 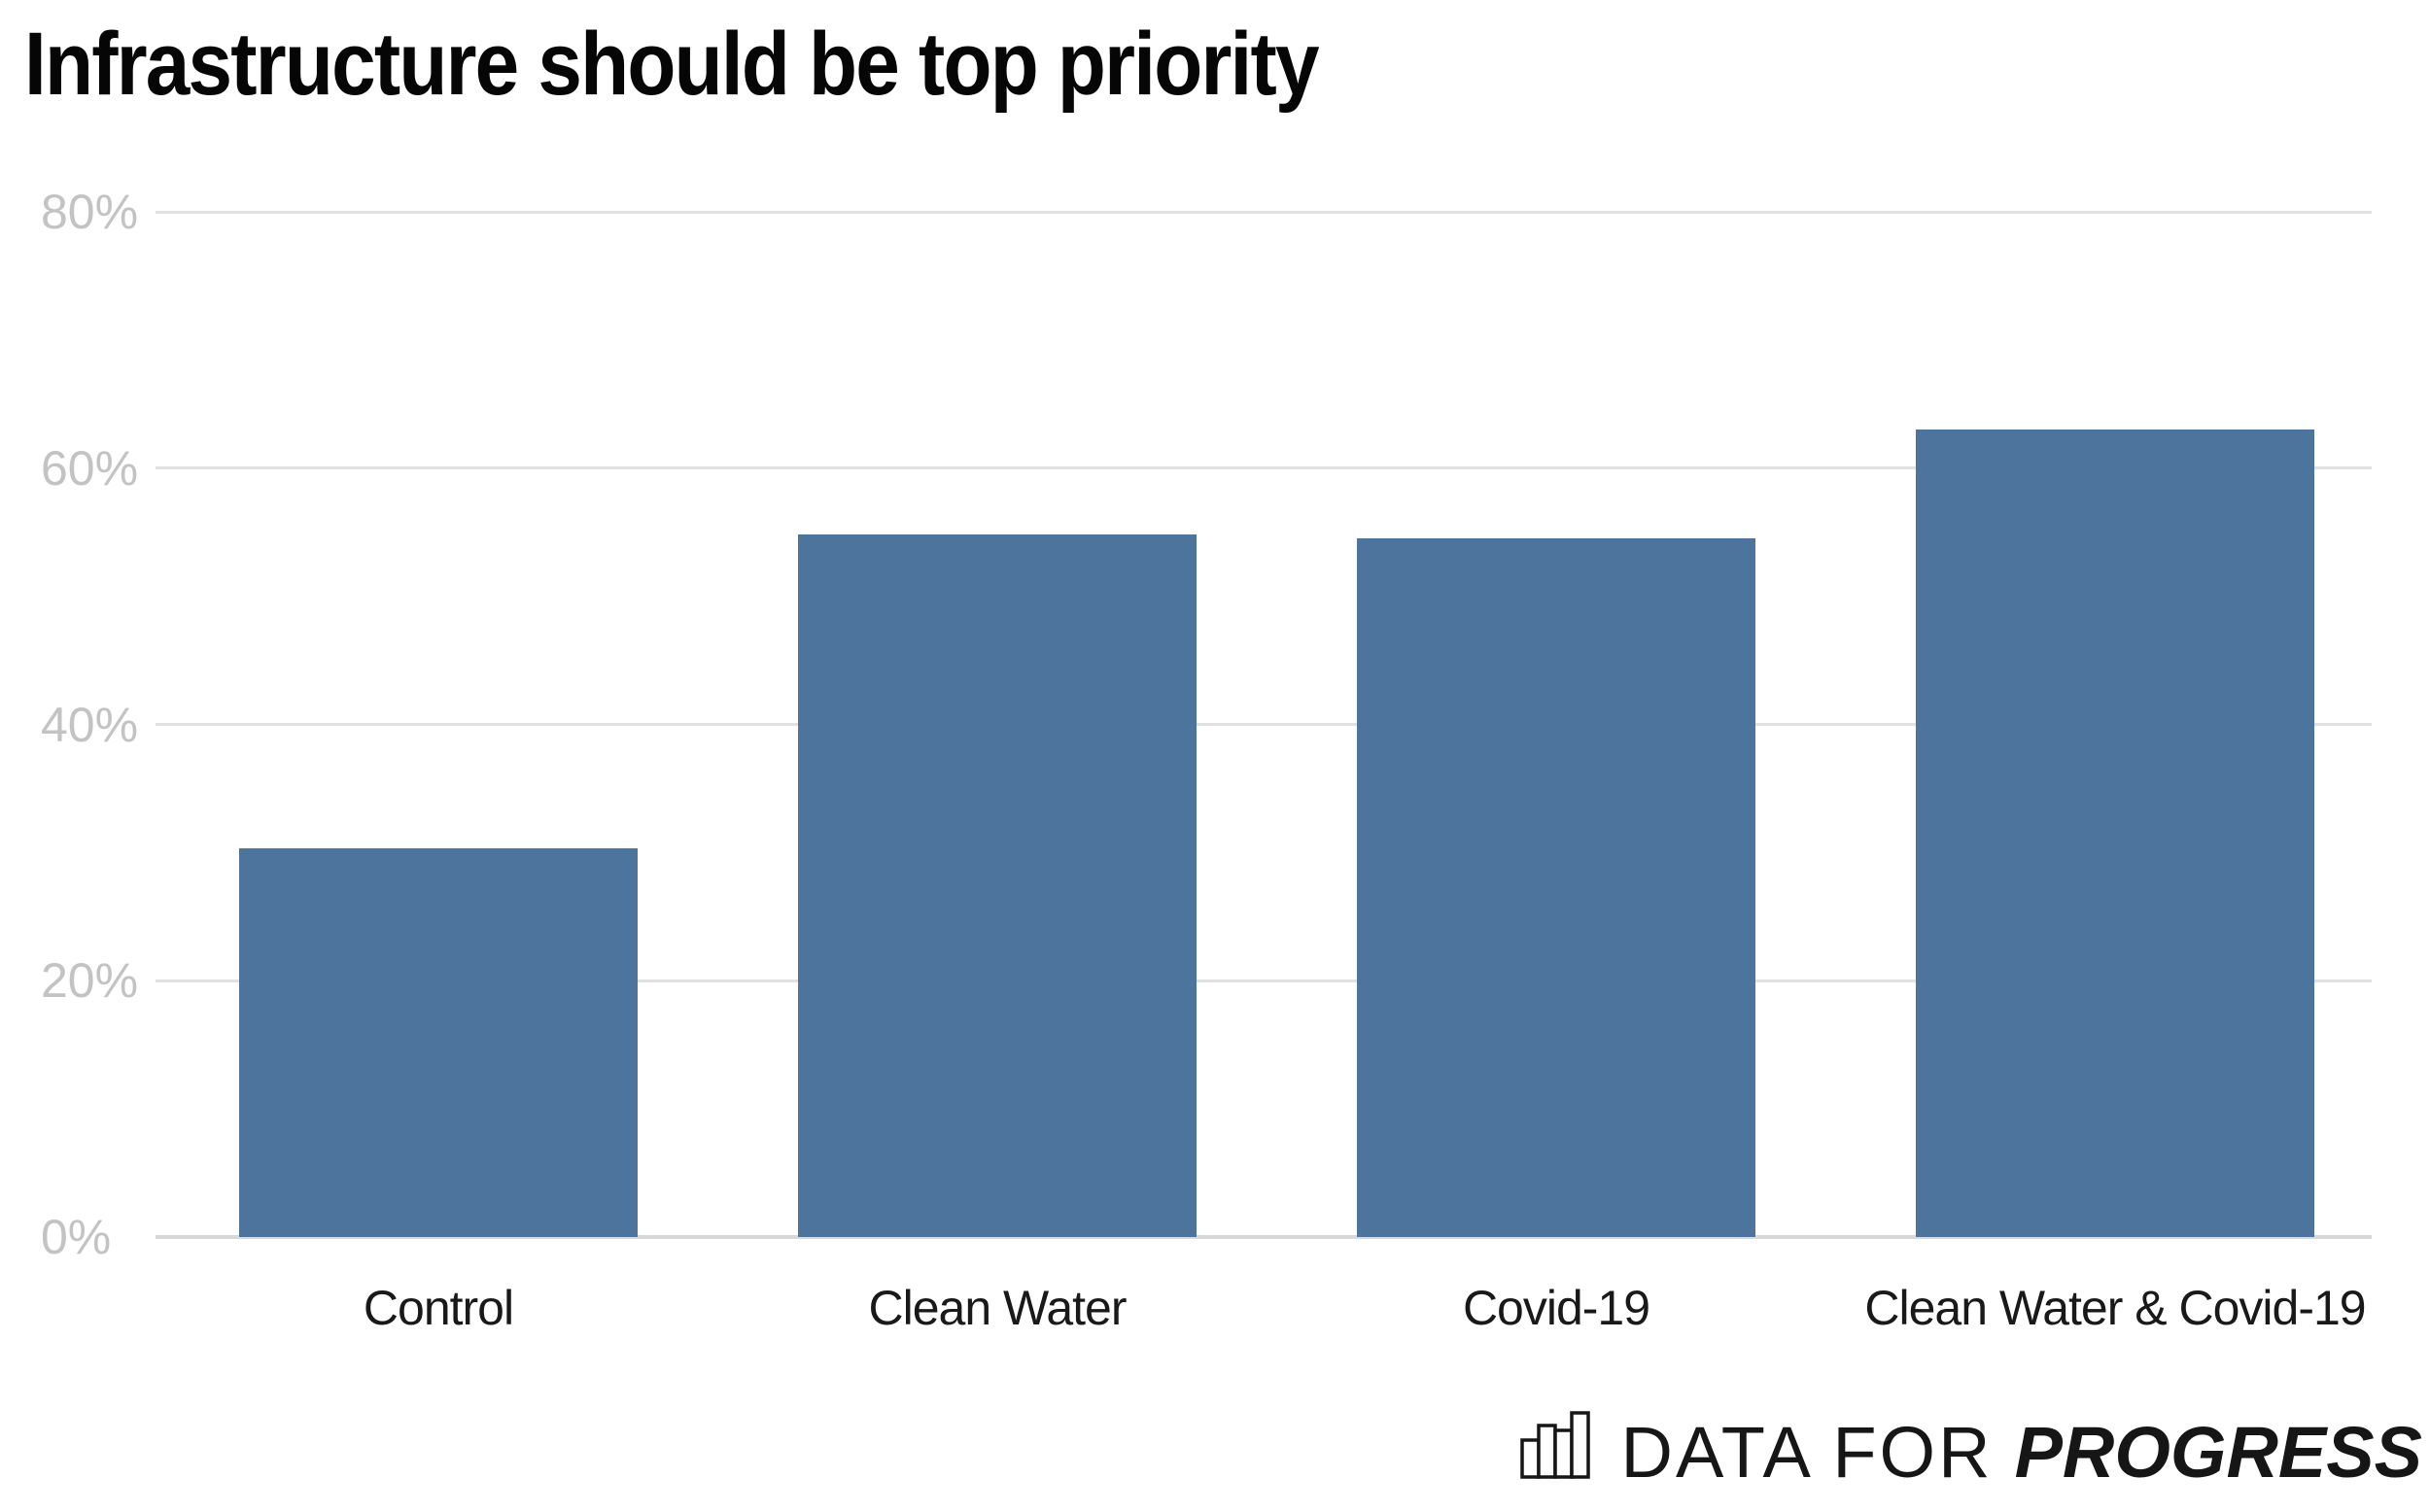 What do you see at coordinates (997, 885) in the screenshot?
I see `bar-clean-water` at bounding box center [997, 885].